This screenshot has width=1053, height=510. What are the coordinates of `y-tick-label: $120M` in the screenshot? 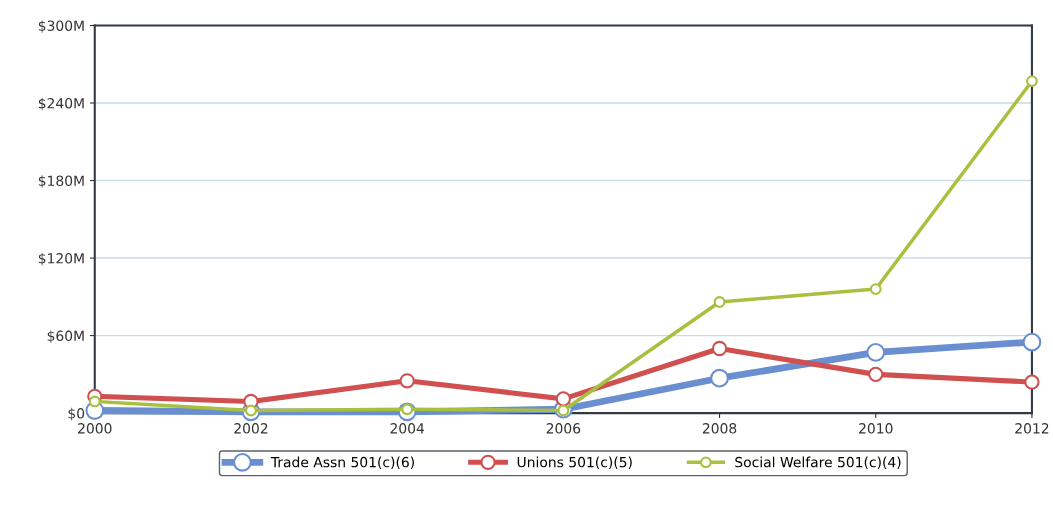 It's located at (61, 259).